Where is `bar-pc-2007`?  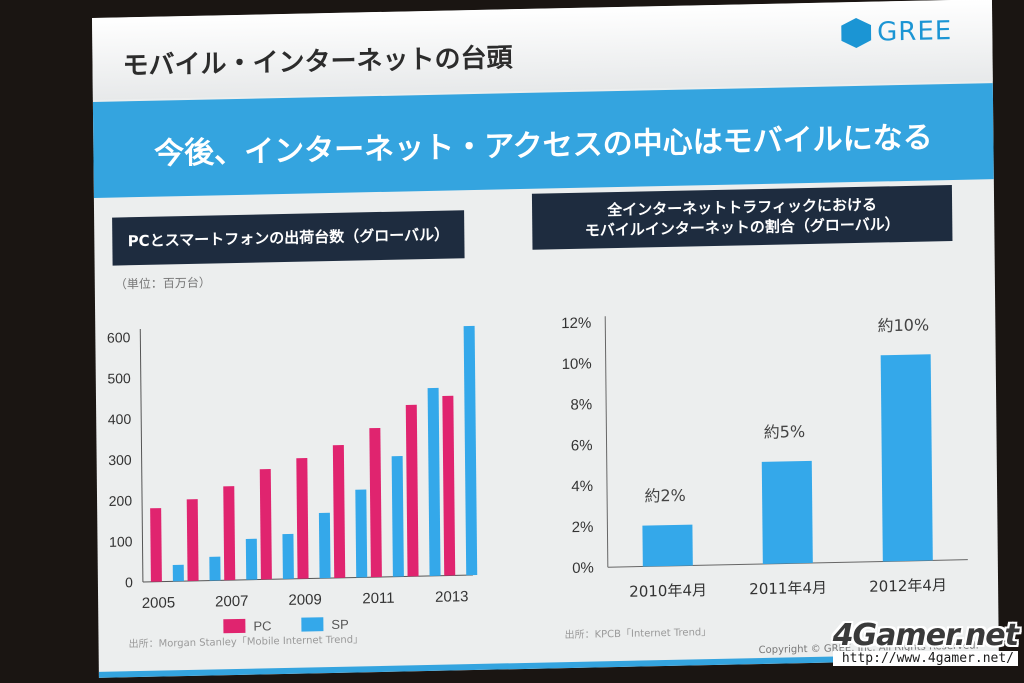 bar-pc-2007 is located at coordinates (229, 533).